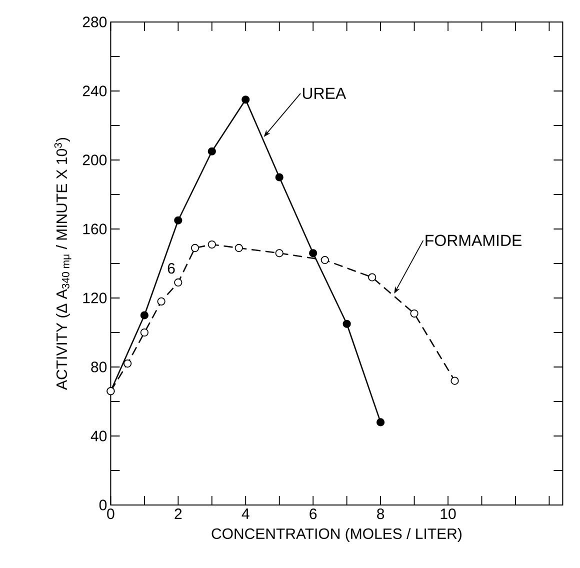  What do you see at coordinates (246, 513) in the screenshot?
I see `x-tick-label: 4` at bounding box center [246, 513].